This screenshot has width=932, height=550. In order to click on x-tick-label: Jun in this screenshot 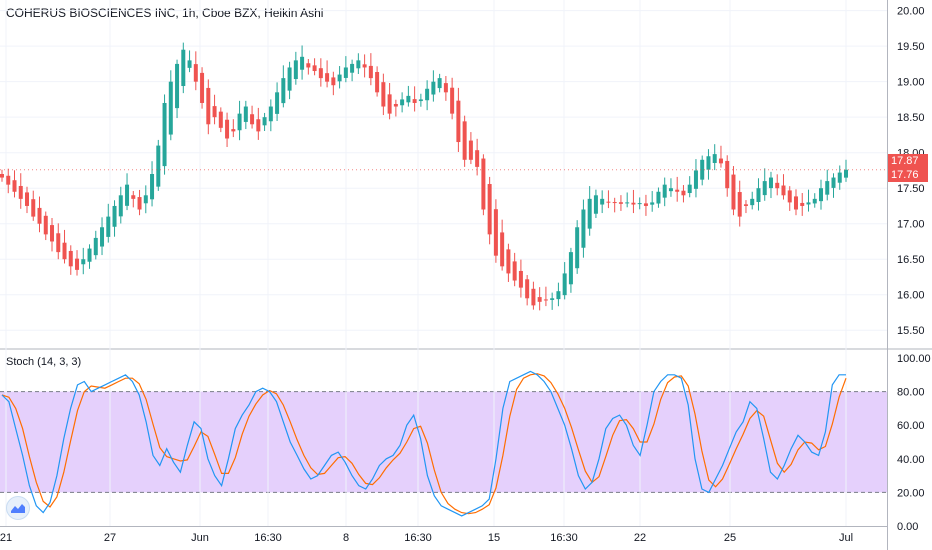, I will do `click(200, 538)`.